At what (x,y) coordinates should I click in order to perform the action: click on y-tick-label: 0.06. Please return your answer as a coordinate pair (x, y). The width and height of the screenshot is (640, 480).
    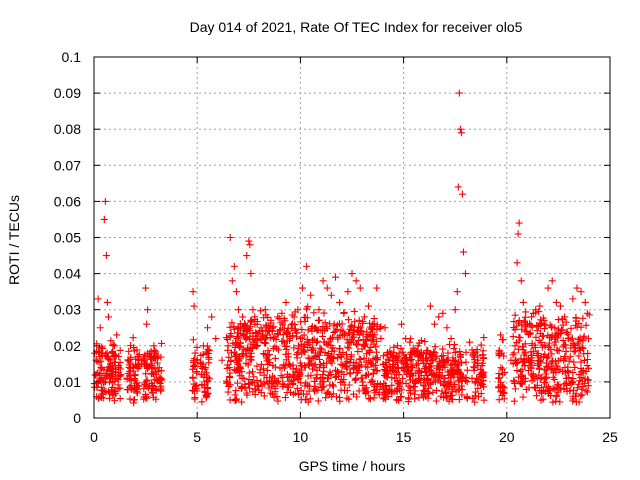
    Looking at the image, I should click on (67, 201).